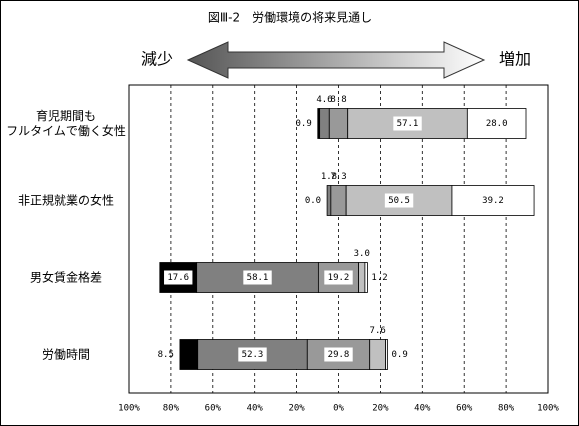 This screenshot has height=426, width=579. I want to click on value-label: 28.0, so click(497, 124).